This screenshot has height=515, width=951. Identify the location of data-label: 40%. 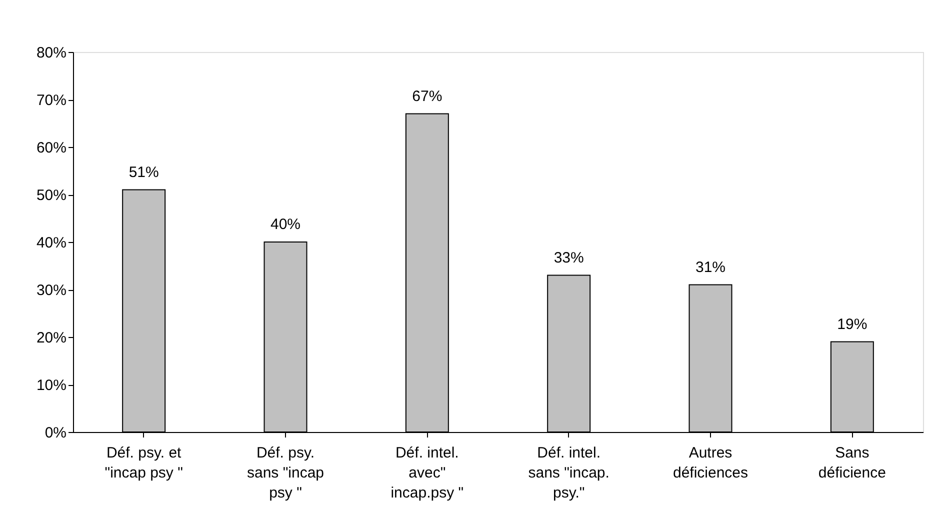
(285, 224).